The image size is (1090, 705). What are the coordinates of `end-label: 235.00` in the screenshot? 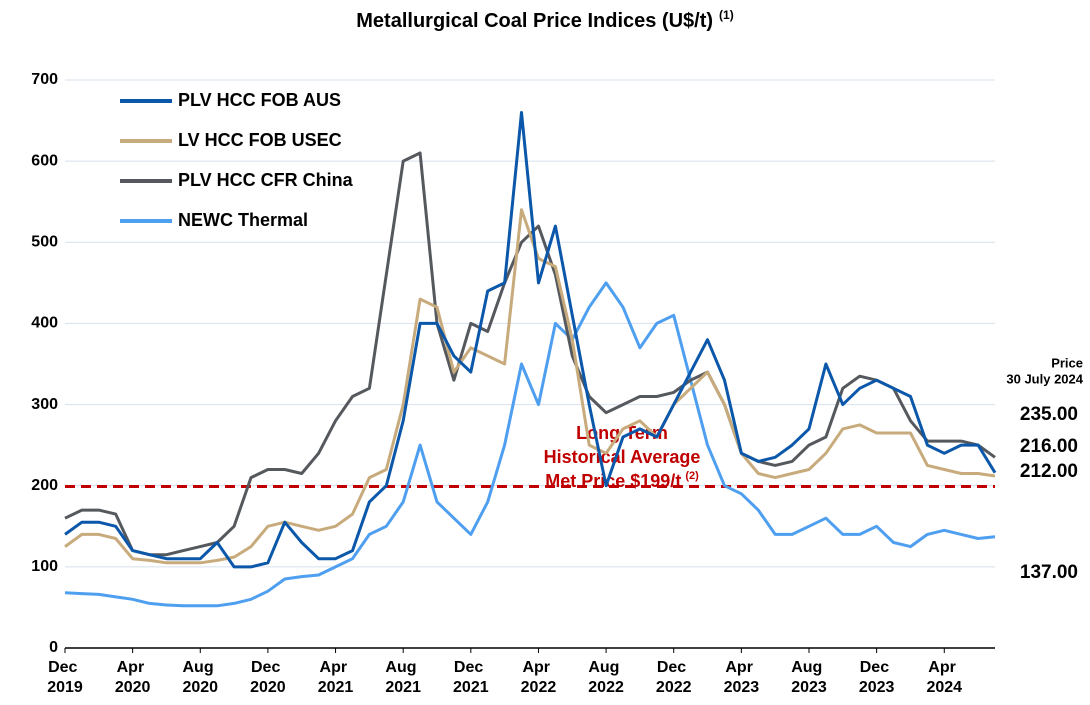 It's located at (1049, 414).